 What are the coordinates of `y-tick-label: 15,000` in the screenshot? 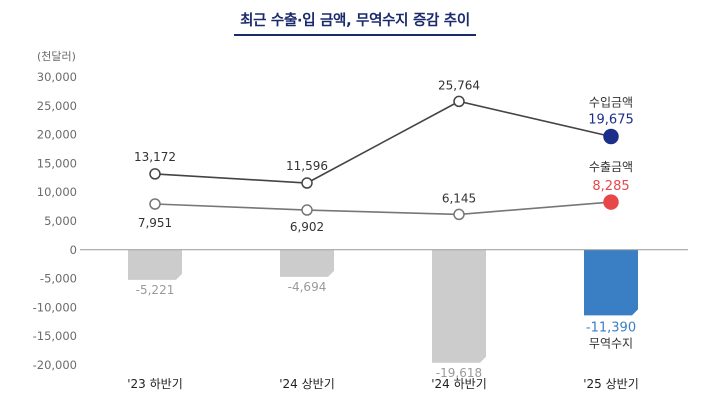 It's located at (57, 163).